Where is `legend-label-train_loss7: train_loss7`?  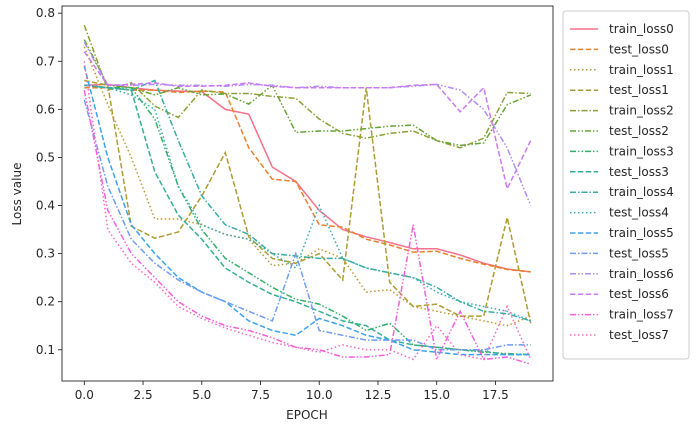
legend-label-train_loss7: train_loss7 is located at coordinates (641, 315).